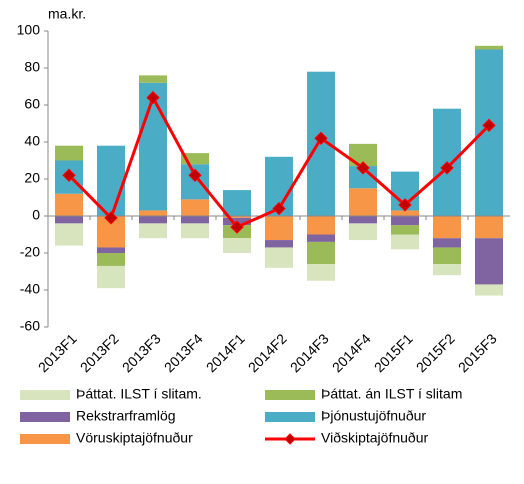  I want to click on x-tick-label: 2014F4, so click(351, 352).